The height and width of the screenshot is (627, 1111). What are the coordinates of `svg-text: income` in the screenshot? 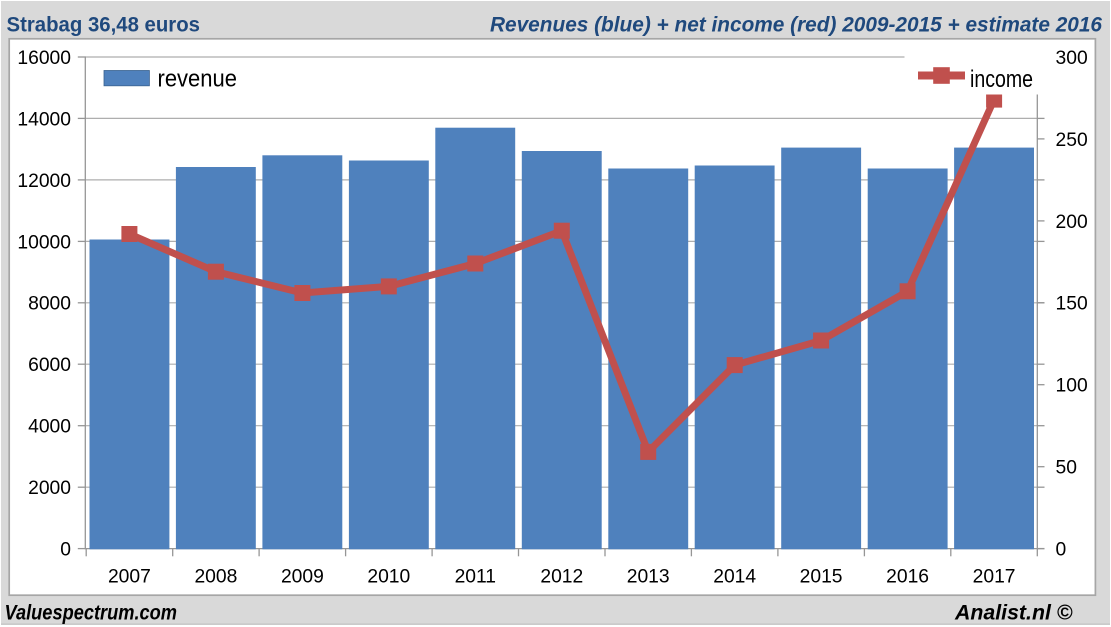 It's located at (1001, 79).